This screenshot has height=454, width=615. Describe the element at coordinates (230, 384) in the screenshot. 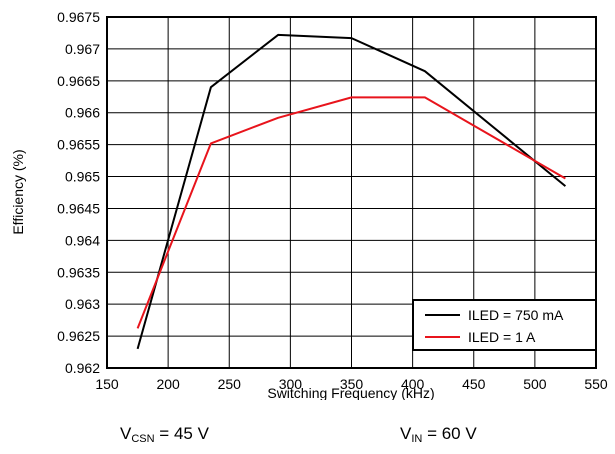

I see `x-tick-label: 250` at that location.